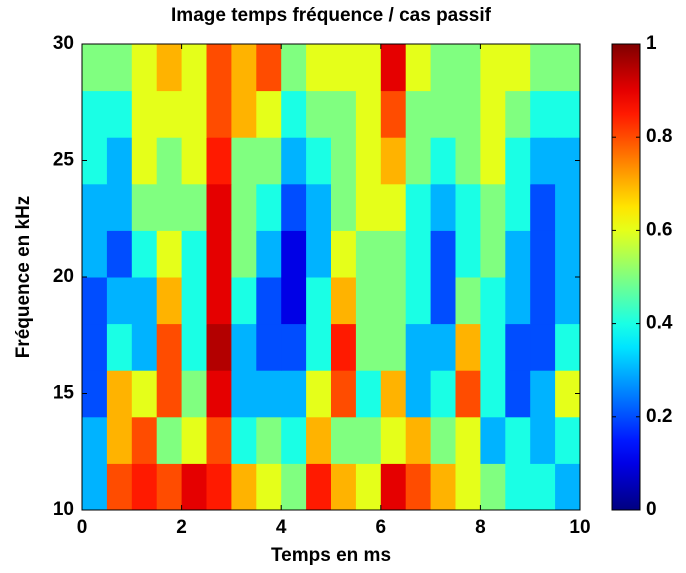 The image size is (686, 573). Describe the element at coordinates (651, 509) in the screenshot. I see `colorbar-tick-label: 0` at that location.